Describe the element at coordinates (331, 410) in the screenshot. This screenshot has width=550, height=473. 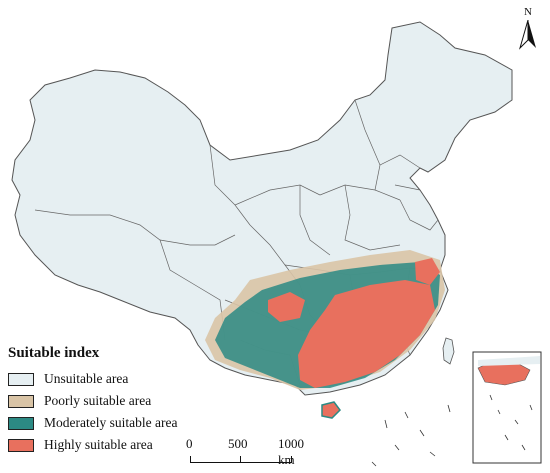
I see `hainan-island` at that location.